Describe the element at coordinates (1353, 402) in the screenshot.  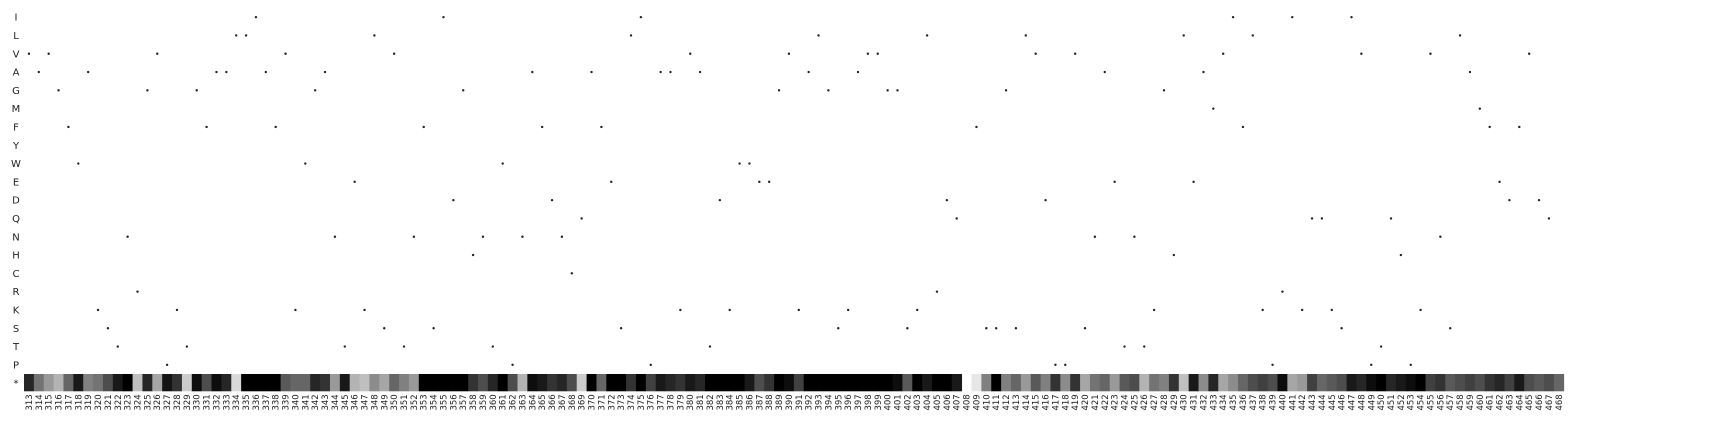
I see `col-label-447: 447` at that location.